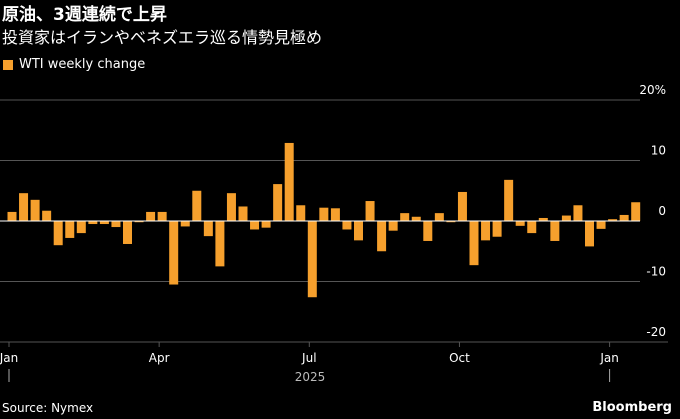  What do you see at coordinates (656, 272) in the screenshot?
I see `y-tick-label: -10` at bounding box center [656, 272].